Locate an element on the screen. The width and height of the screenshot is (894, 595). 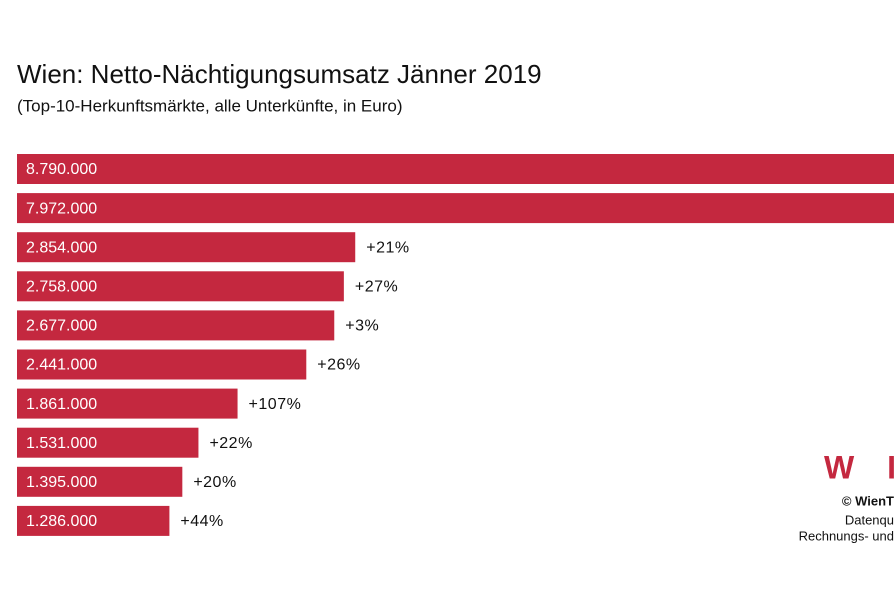
change-label: +21% is located at coordinates (387, 247).